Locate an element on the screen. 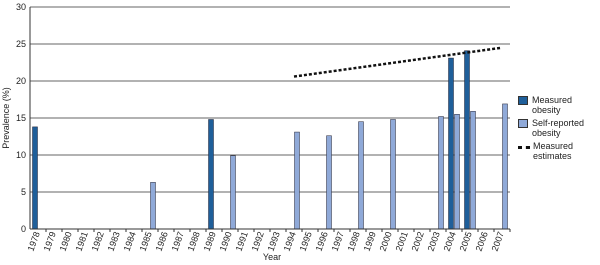 This screenshot has height=265, width=600. x-tick-label: 1997 is located at coordinates (338, 241).